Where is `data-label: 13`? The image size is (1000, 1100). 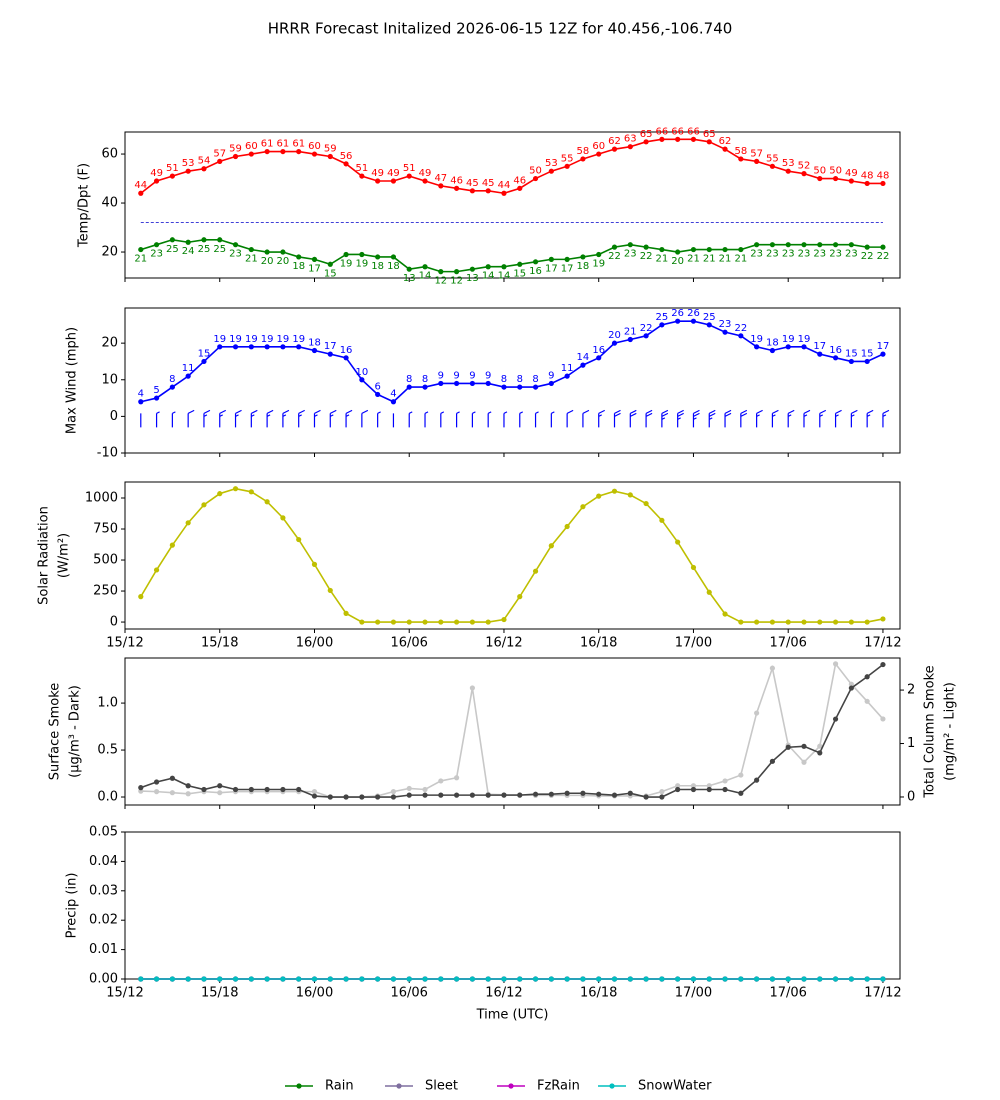
data-label: 13 is located at coordinates (472, 278).